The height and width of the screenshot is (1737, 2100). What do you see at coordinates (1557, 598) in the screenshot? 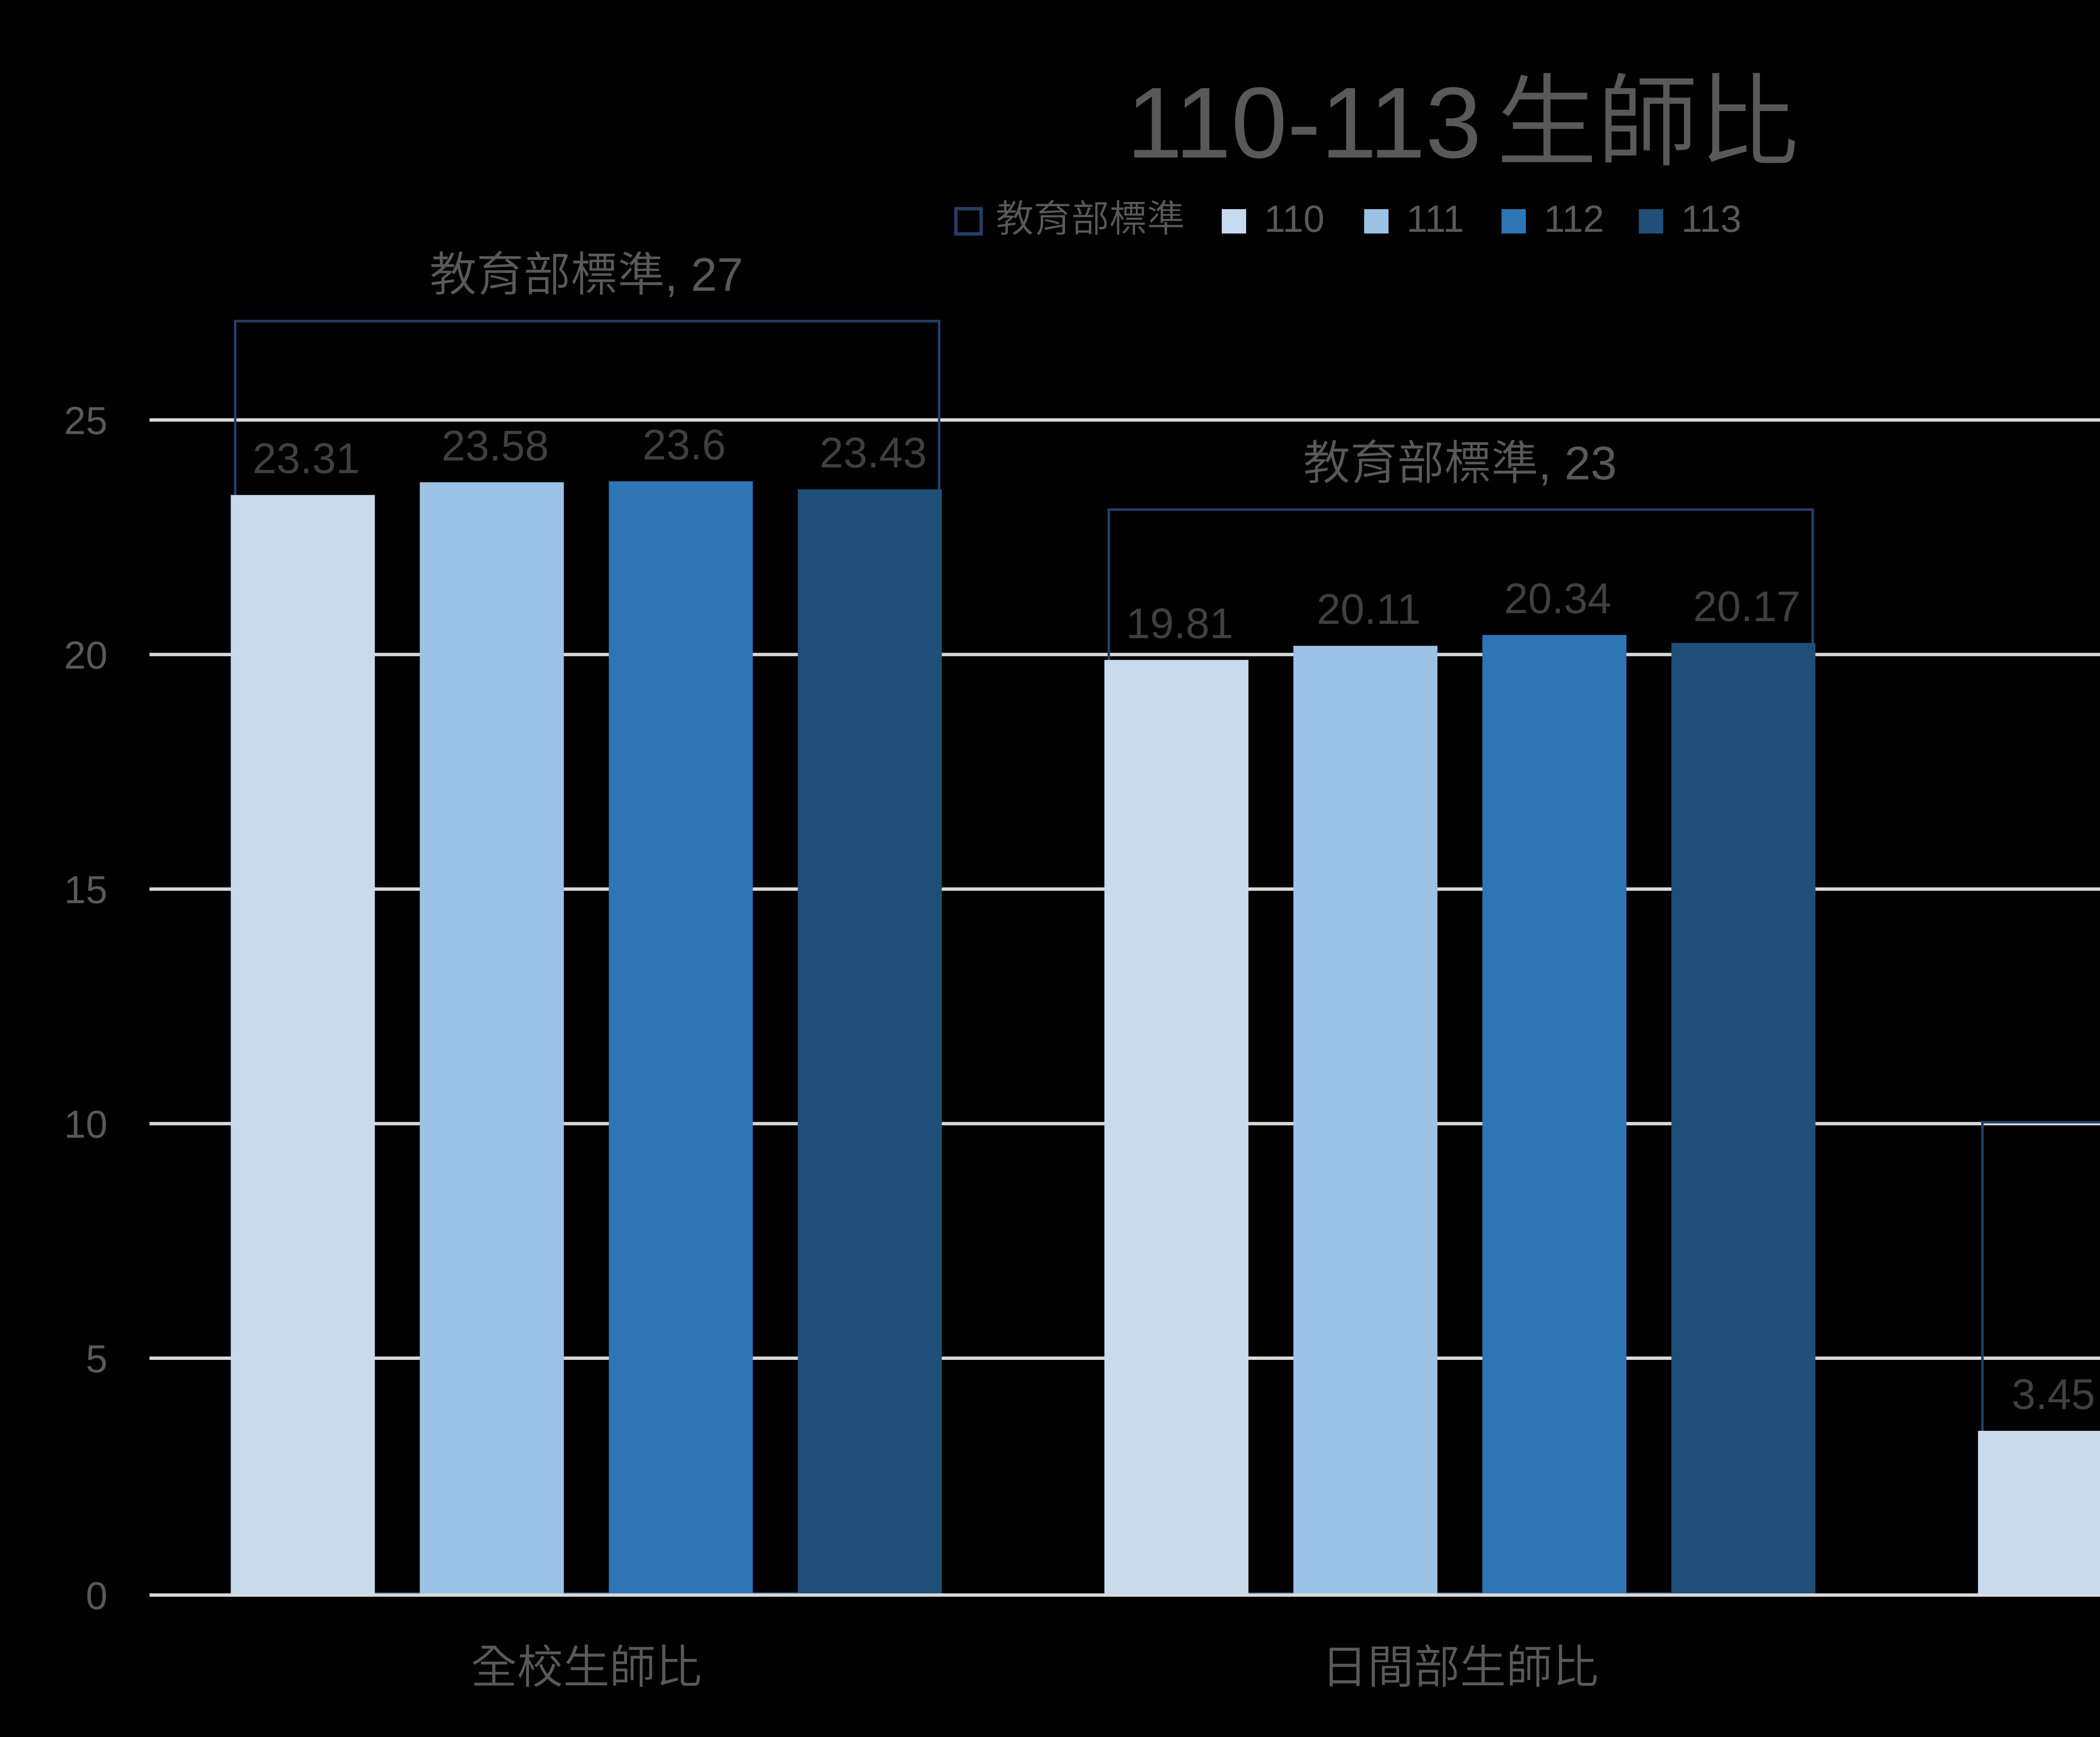
I see `svg-text: 20.34` at bounding box center [1557, 598].